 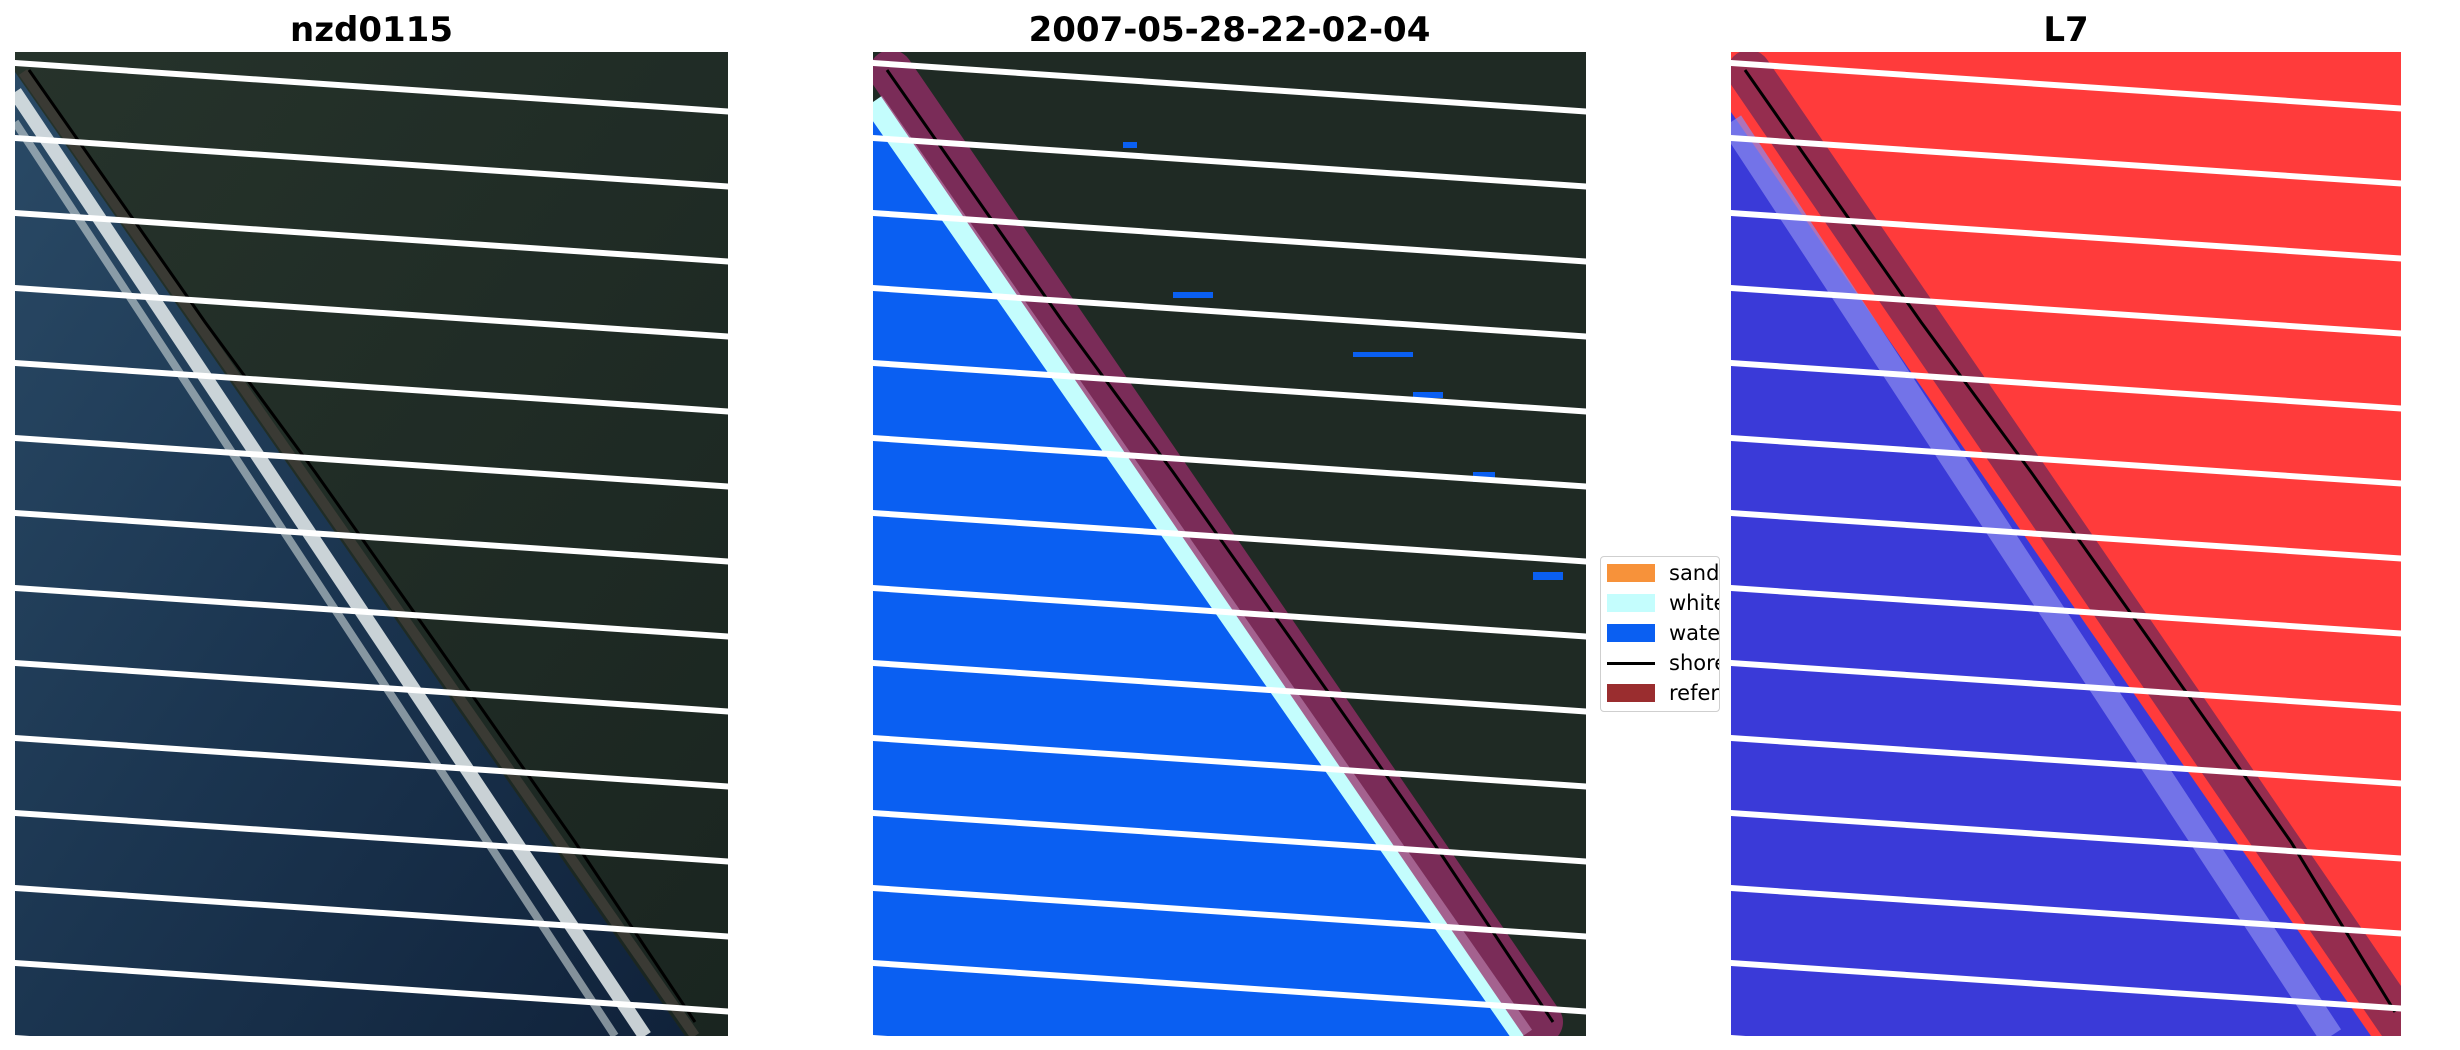 I want to click on legend-label-whitewater: whitewater, so click(x=1694, y=603).